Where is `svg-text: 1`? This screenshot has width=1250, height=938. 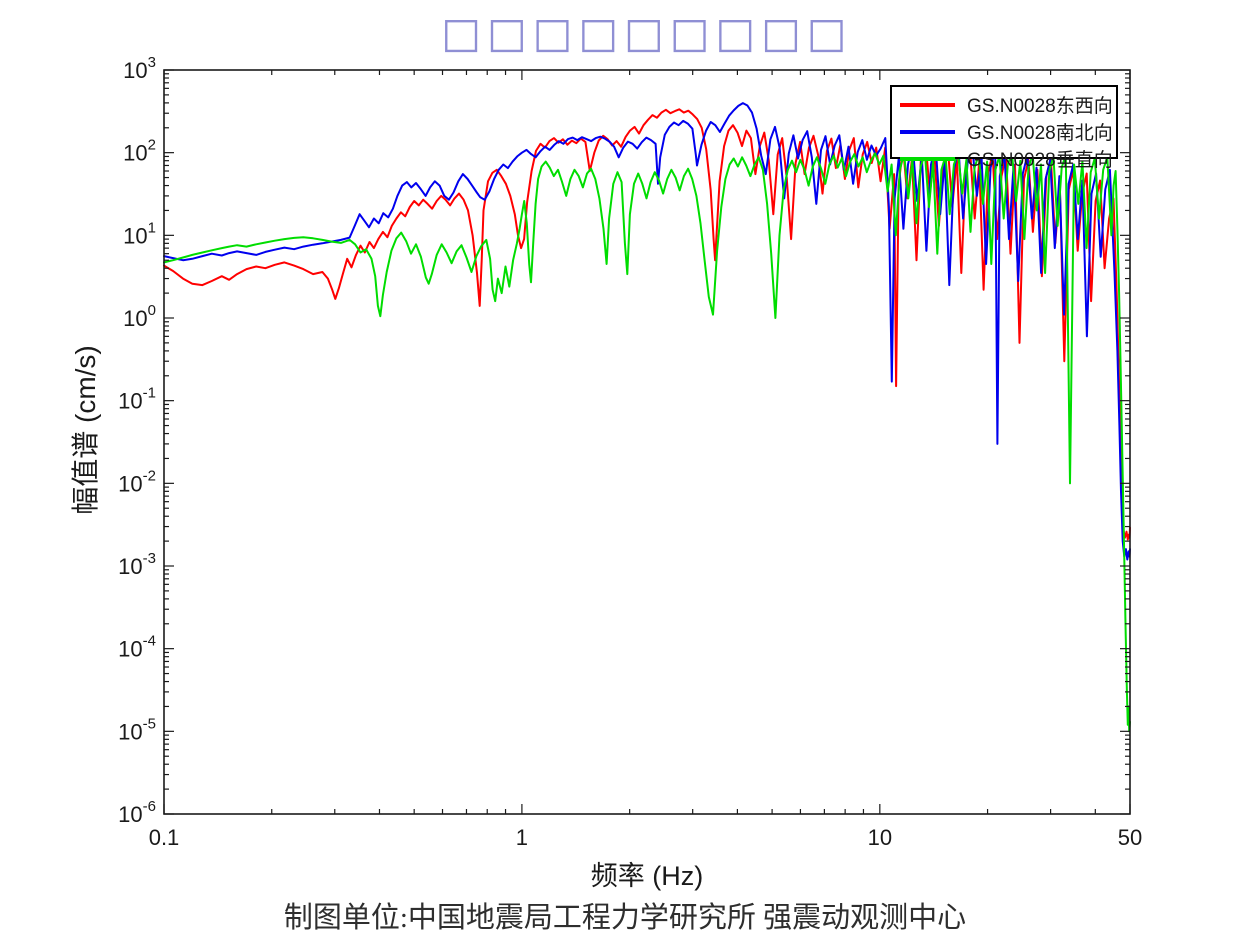 svg-text: 1 is located at coordinates (522, 837).